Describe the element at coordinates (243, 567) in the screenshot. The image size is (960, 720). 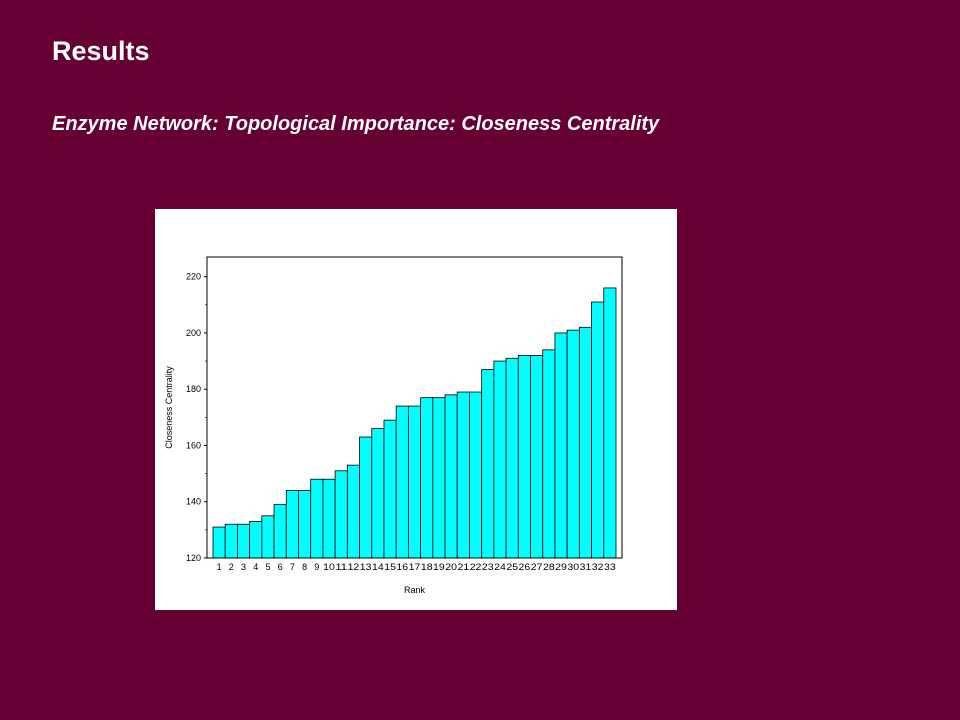
I see `x-tick-label: 3` at that location.